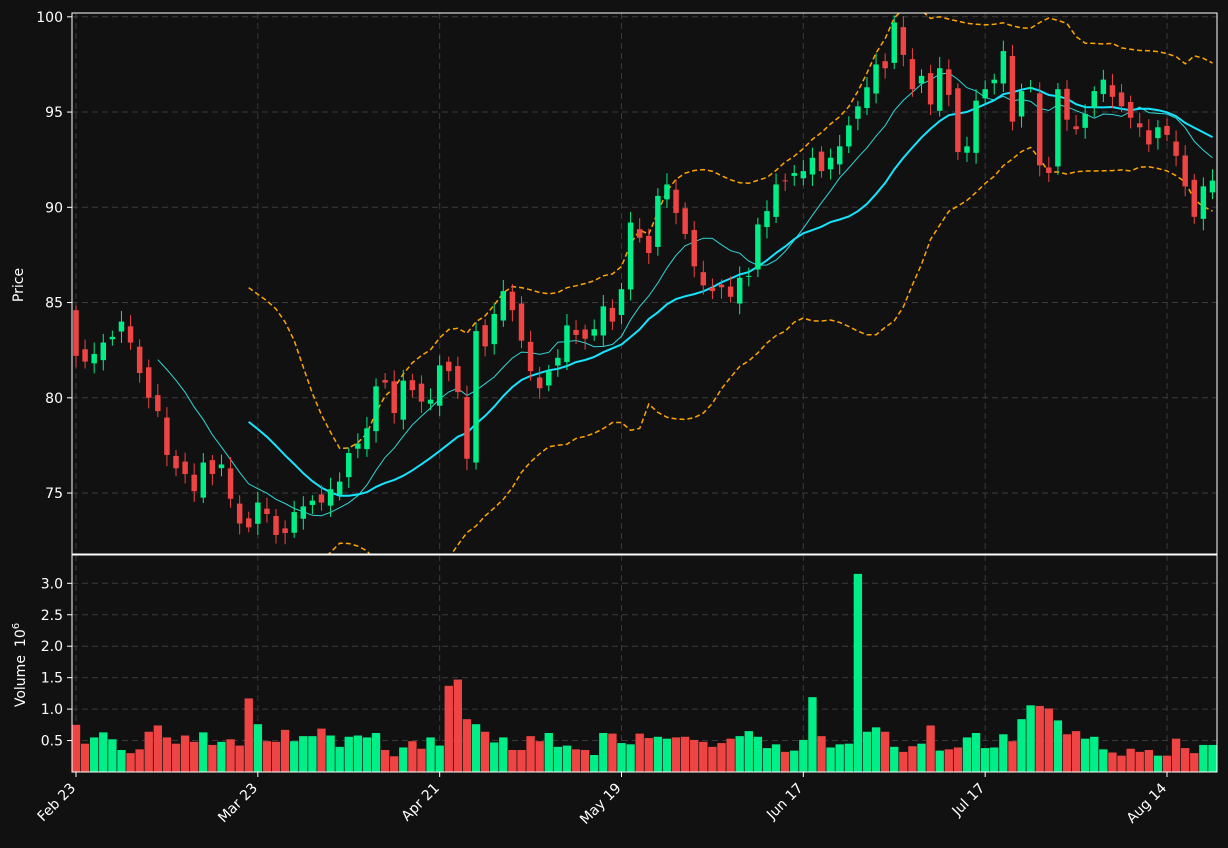 Image resolution: width=1228 pixels, height=848 pixels. Describe the element at coordinates (52, 679) in the screenshot. I see `volume-tick-label: 1.5` at that location.